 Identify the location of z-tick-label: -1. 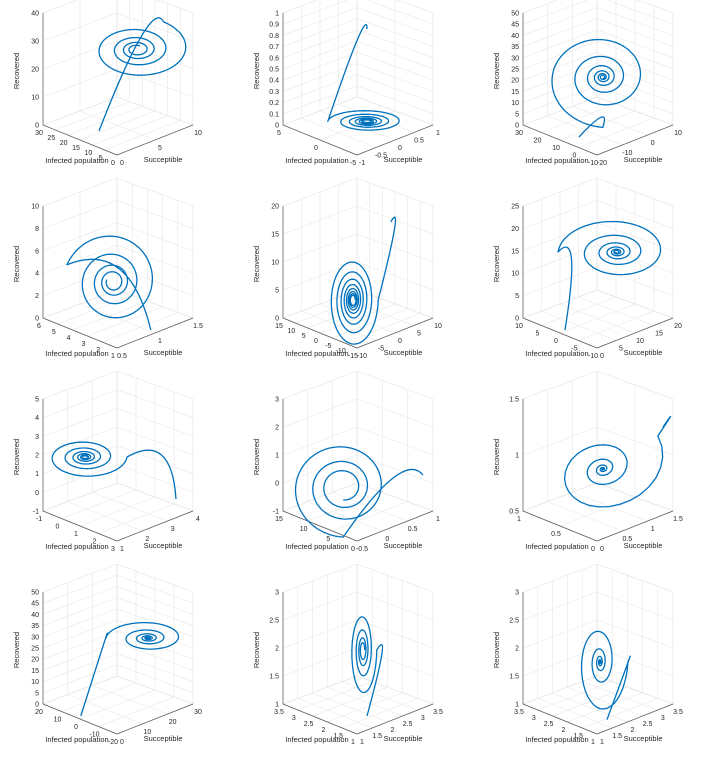
(36, 512).